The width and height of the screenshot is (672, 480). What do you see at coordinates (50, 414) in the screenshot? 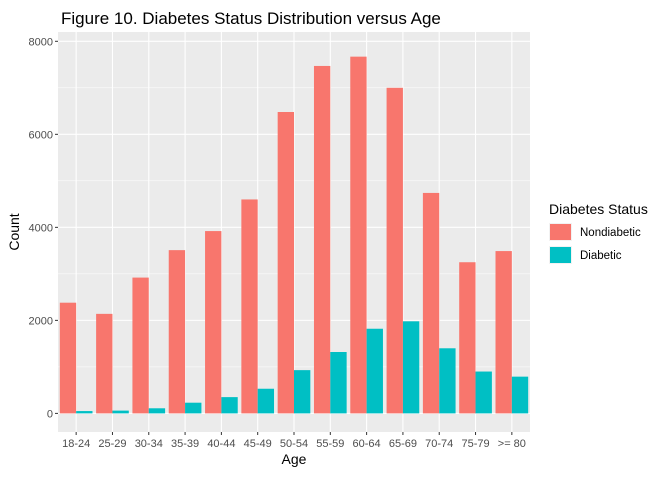
I see `y-tick-label: 0` at bounding box center [50, 414].